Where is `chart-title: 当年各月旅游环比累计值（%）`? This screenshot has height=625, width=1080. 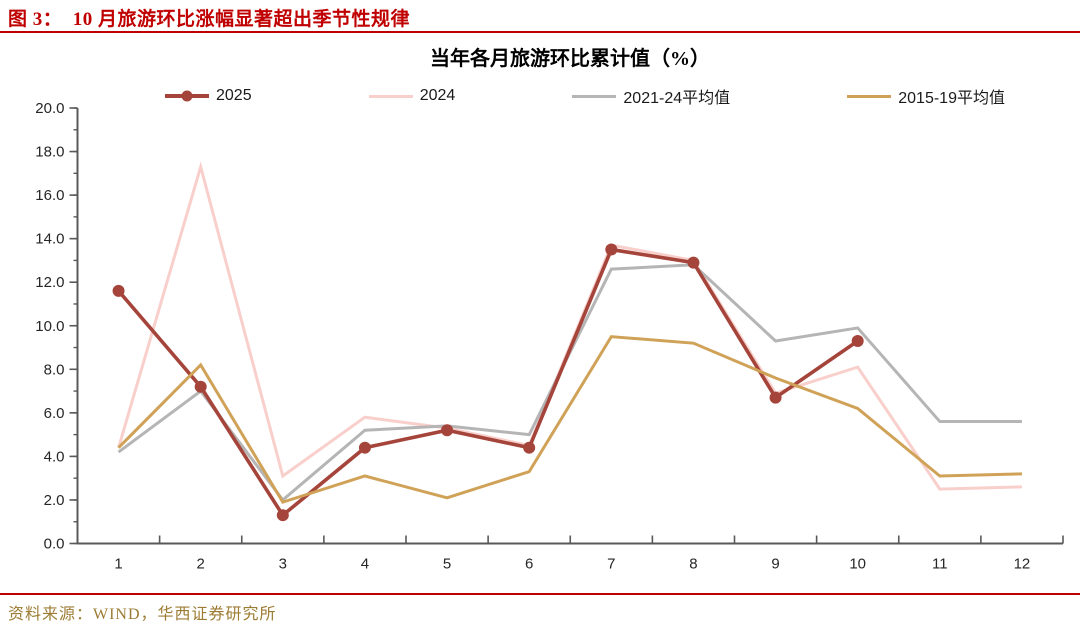 chart-title: 当年各月旅游环比累计值（%） is located at coordinates (570, 59).